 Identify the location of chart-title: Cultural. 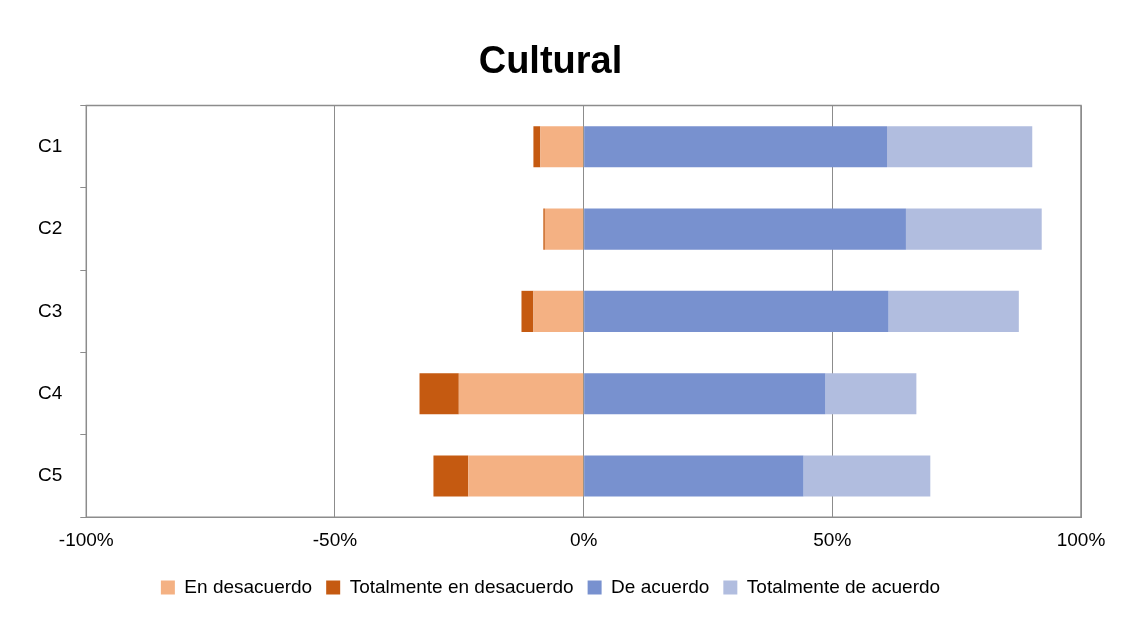
(550, 60).